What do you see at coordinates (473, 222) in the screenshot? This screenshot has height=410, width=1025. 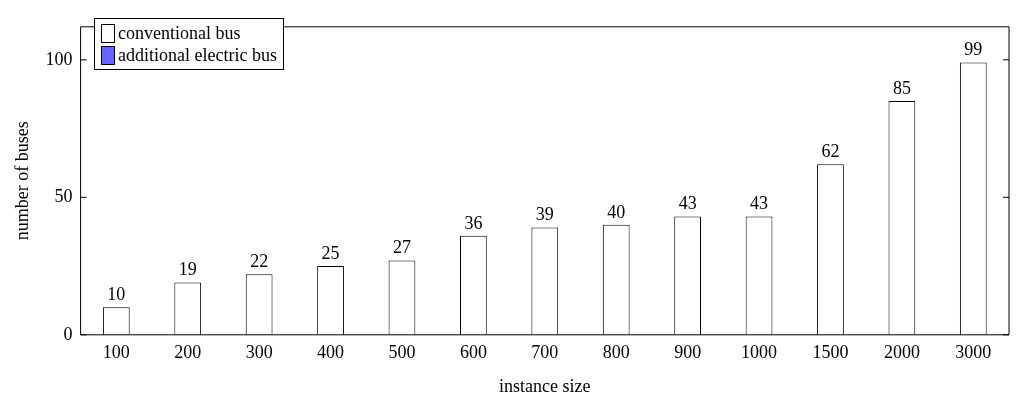 I see `total-label: 36` at bounding box center [473, 222].